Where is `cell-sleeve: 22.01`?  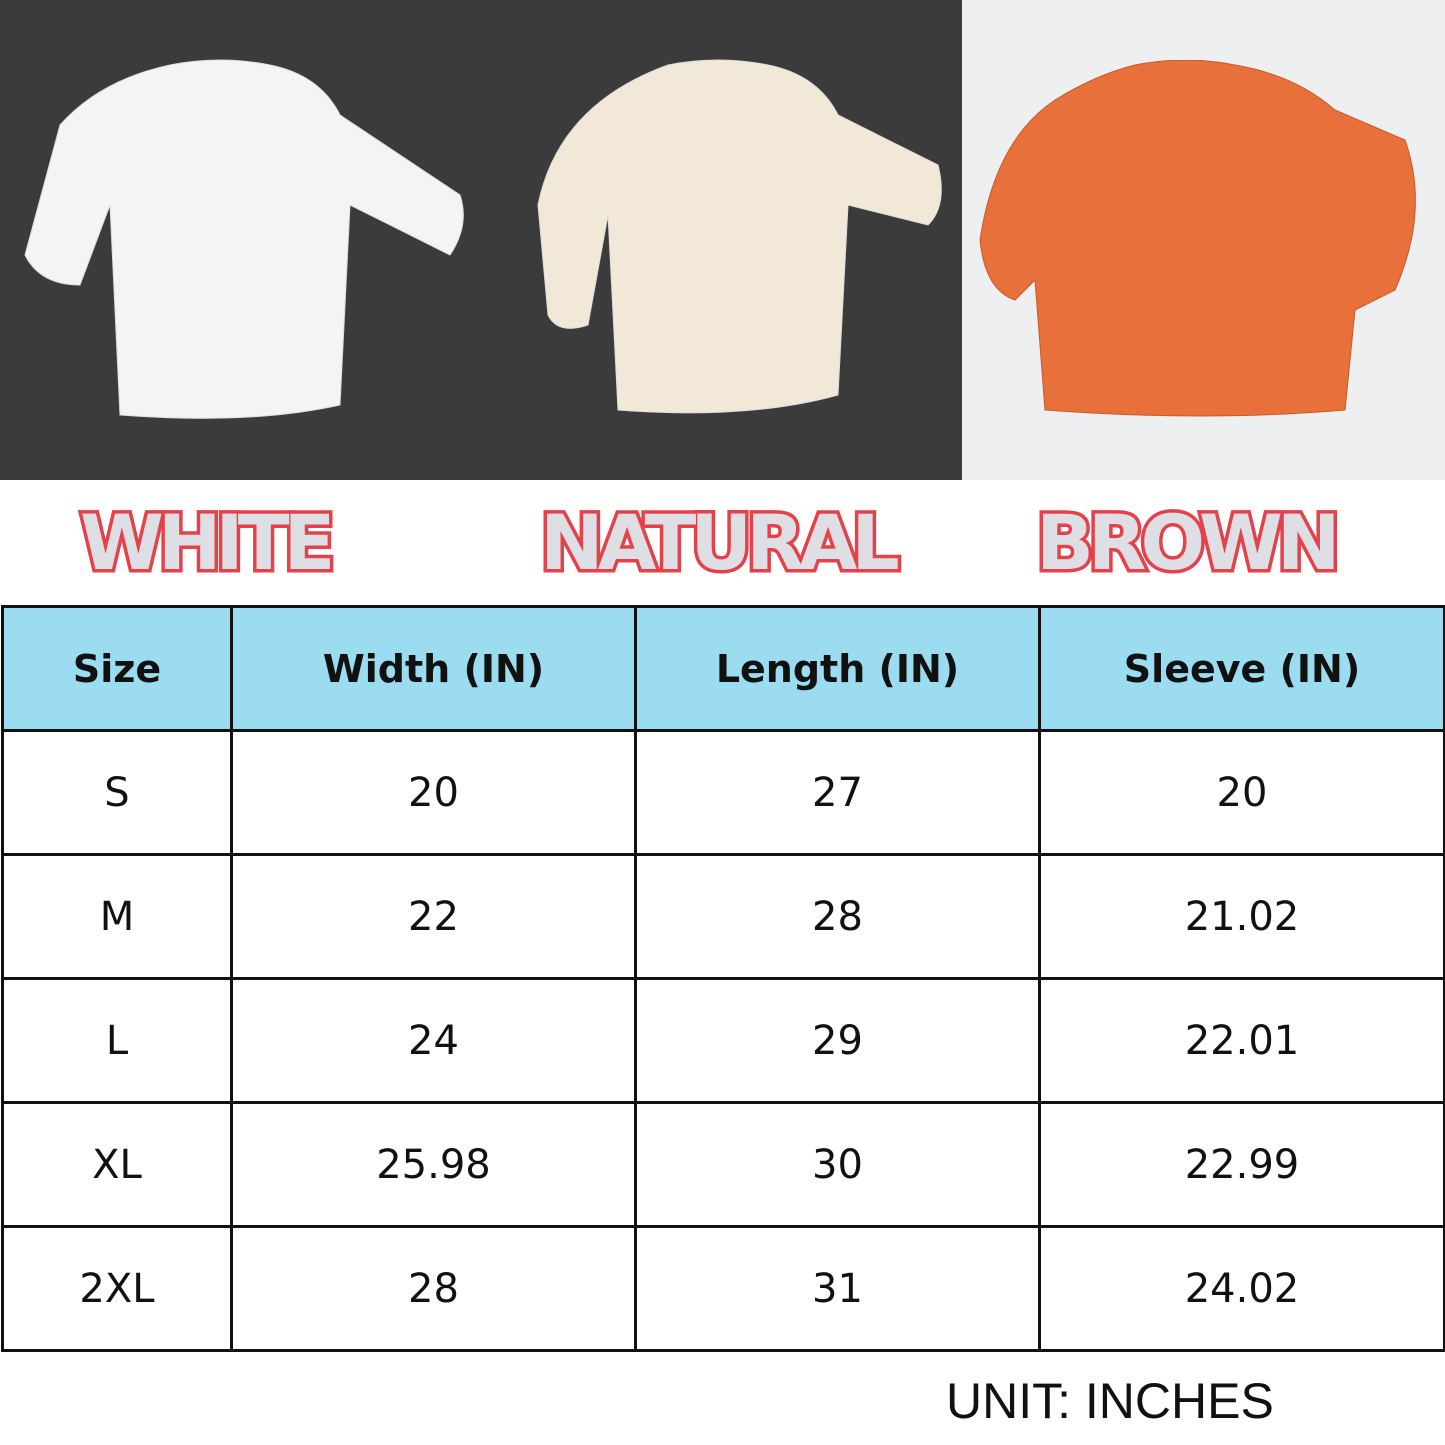 cell-sleeve: 22.01 is located at coordinates (1241, 1040).